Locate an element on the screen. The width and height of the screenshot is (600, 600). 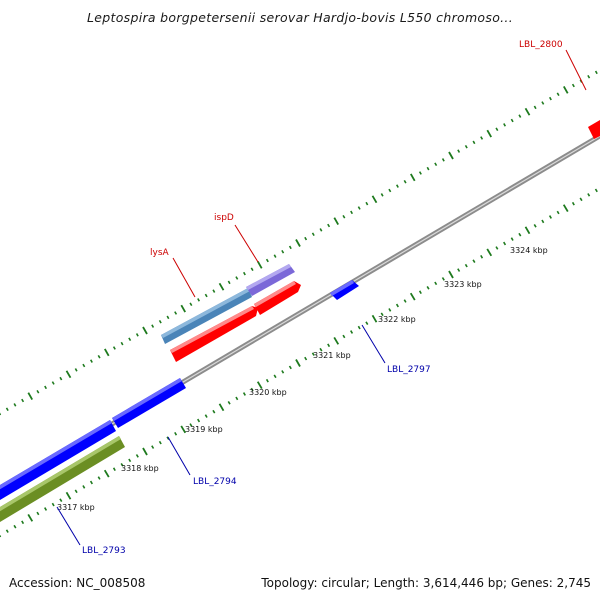
gene-label-LBL_2793: LBL_2793 is located at coordinates (104, 551).